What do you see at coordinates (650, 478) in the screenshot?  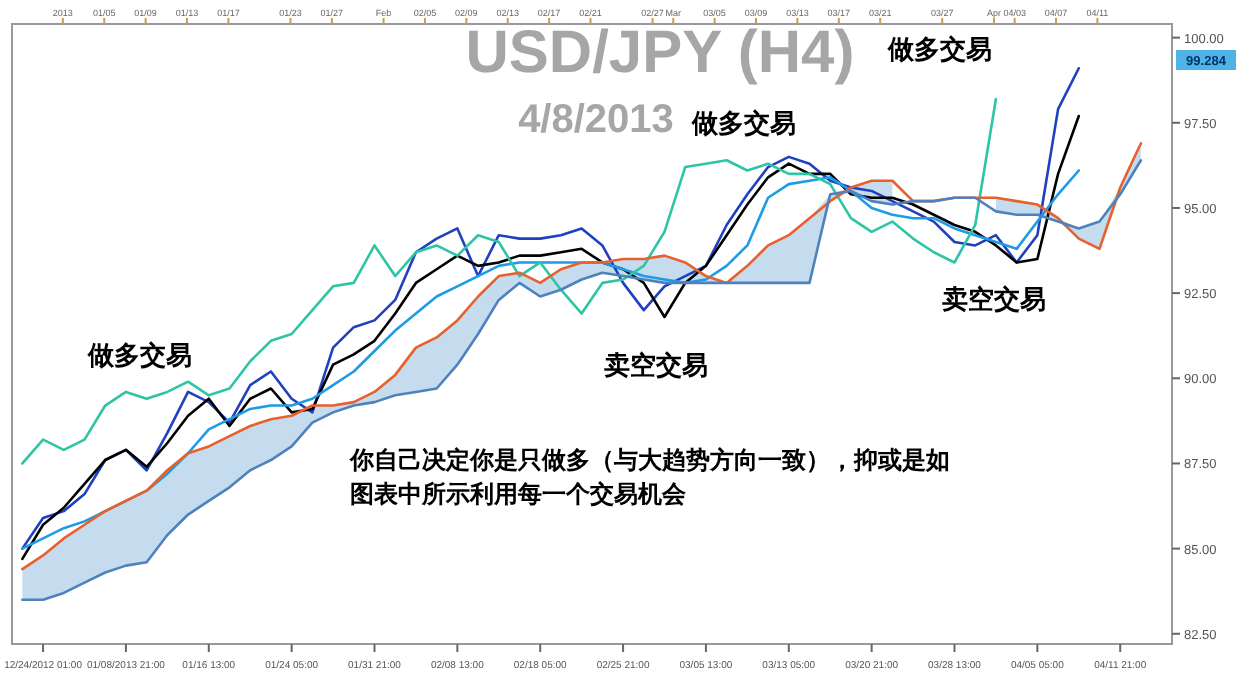 I see `annotation: 你自己决定你是只做多（与大趋势方向一致），抑或是如图表中所示利用每一个交易机会` at bounding box center [650, 478].